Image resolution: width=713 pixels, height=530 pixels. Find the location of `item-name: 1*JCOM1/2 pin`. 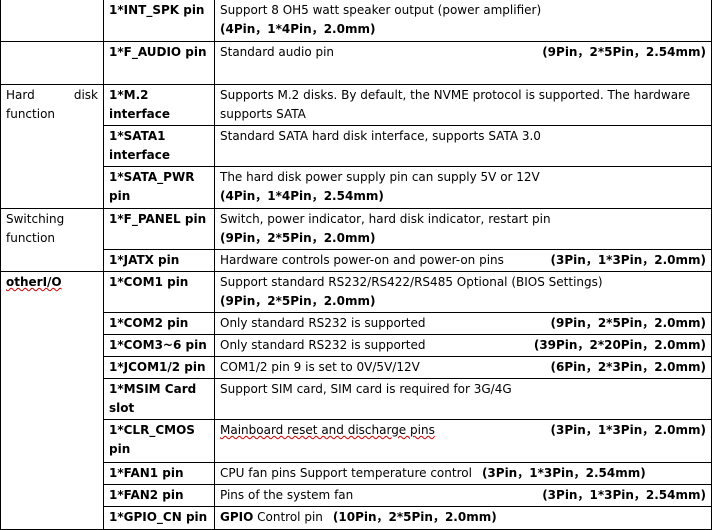

item-name: 1*JCOM1/2 pin is located at coordinates (159, 367).